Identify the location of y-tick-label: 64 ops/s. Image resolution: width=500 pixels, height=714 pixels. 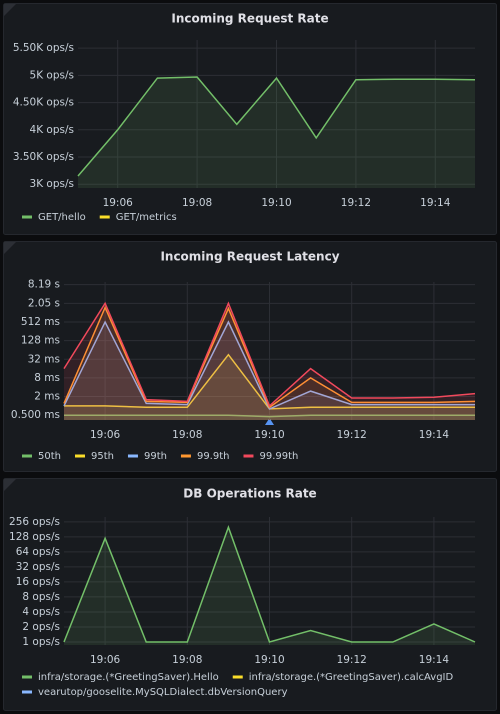
(38, 552).